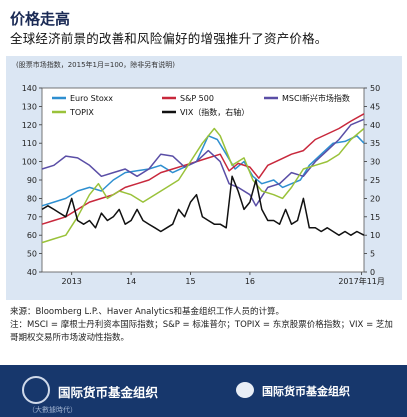 Image resolution: width=407 pixels, height=417 pixels. I want to click on y-left-tick-label: 70, so click(32, 217).